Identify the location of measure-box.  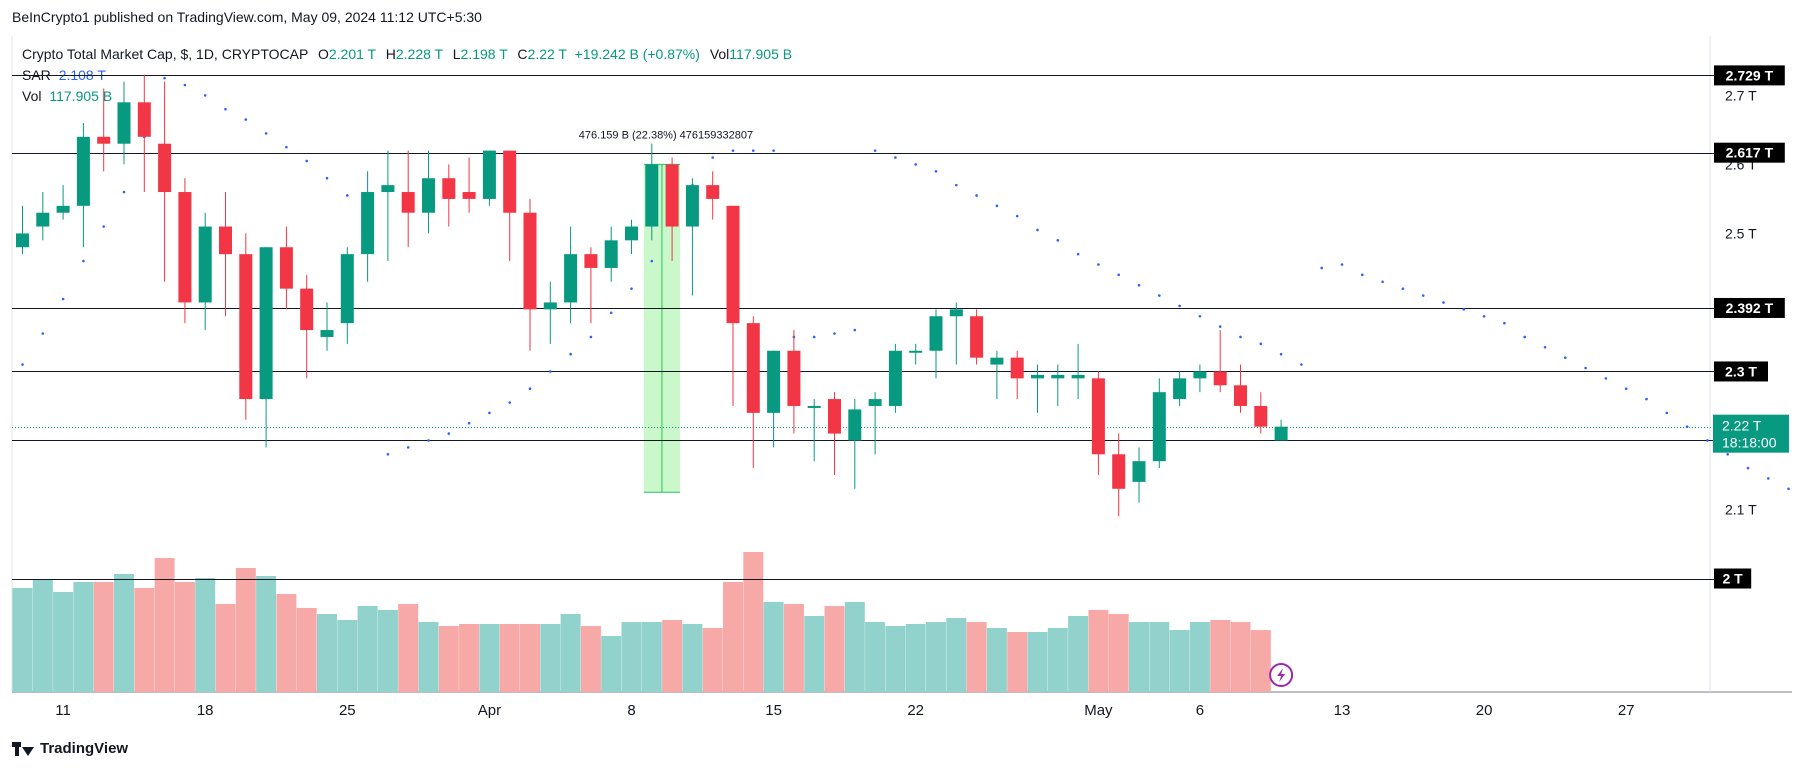
(662, 328).